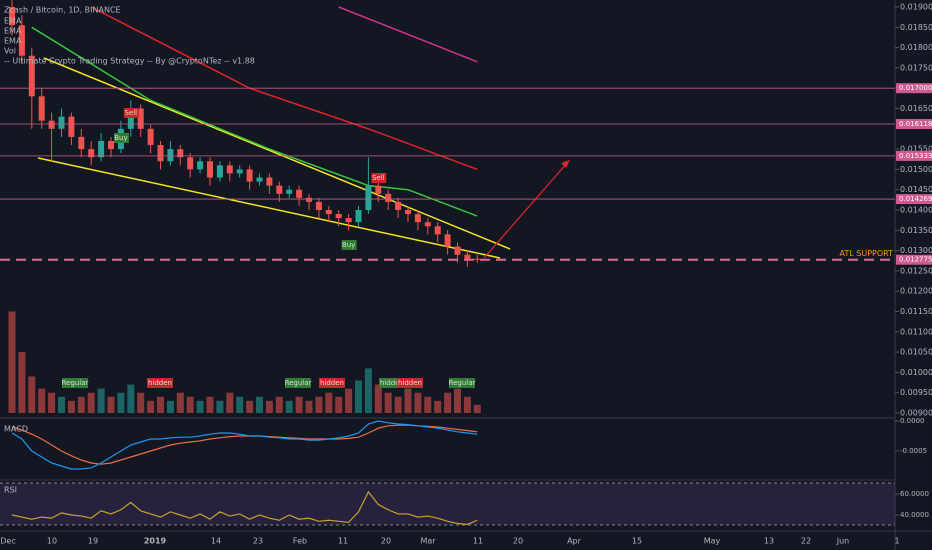 The height and width of the screenshot is (550, 932). Describe the element at coordinates (447, 504) in the screenshot. I see `rsi-band` at that location.